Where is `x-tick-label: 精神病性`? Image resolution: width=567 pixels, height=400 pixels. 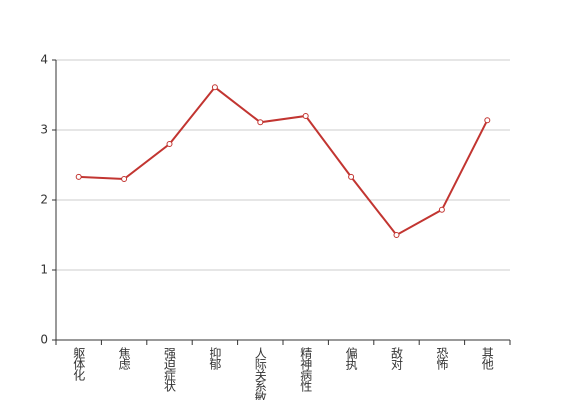 x-tick-label: 精神病性 is located at coordinates (306, 370).